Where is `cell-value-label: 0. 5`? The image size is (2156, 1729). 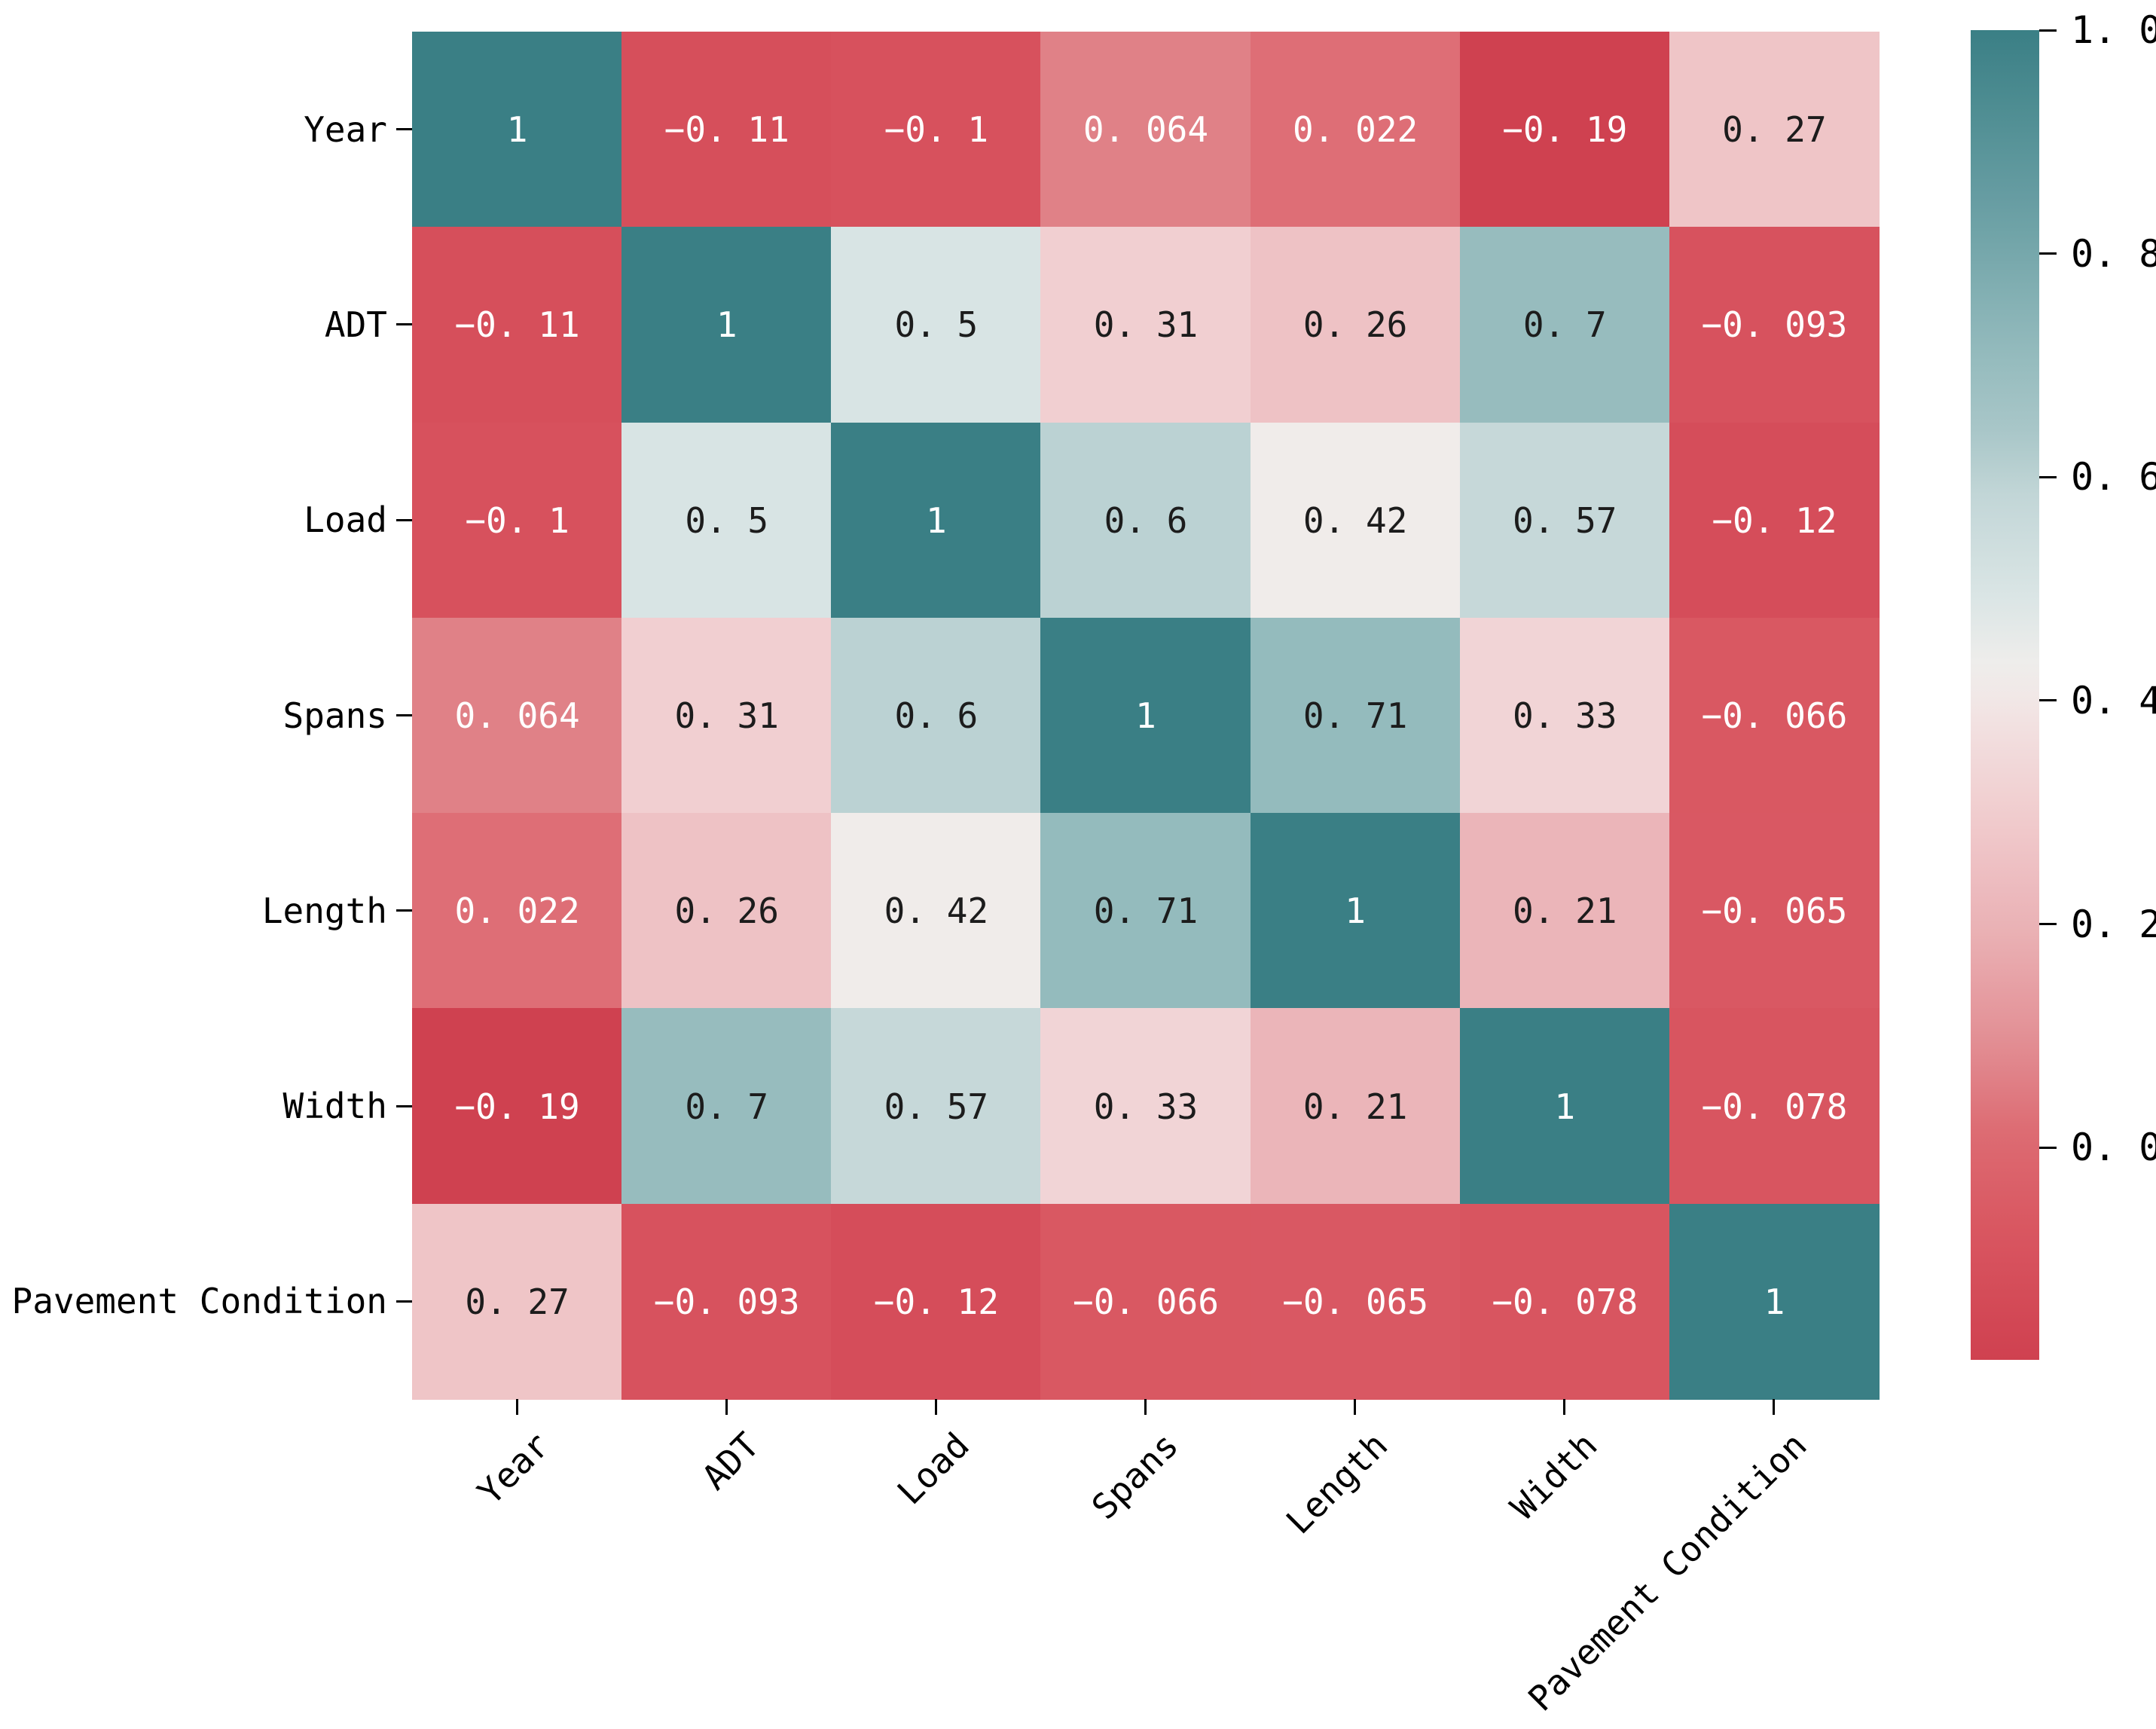
cell-value-label: 0. 5 is located at coordinates (936, 325).